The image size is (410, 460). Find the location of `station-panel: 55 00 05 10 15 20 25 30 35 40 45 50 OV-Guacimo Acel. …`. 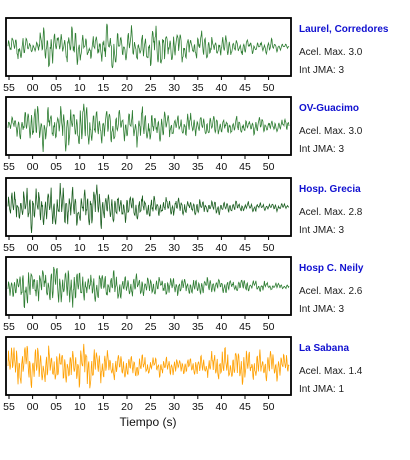

station-panel: 55 00 05 10 15 20 25 30 35 40 45 50 OV-Guacimo Acel. … is located at coordinates (183, 134).